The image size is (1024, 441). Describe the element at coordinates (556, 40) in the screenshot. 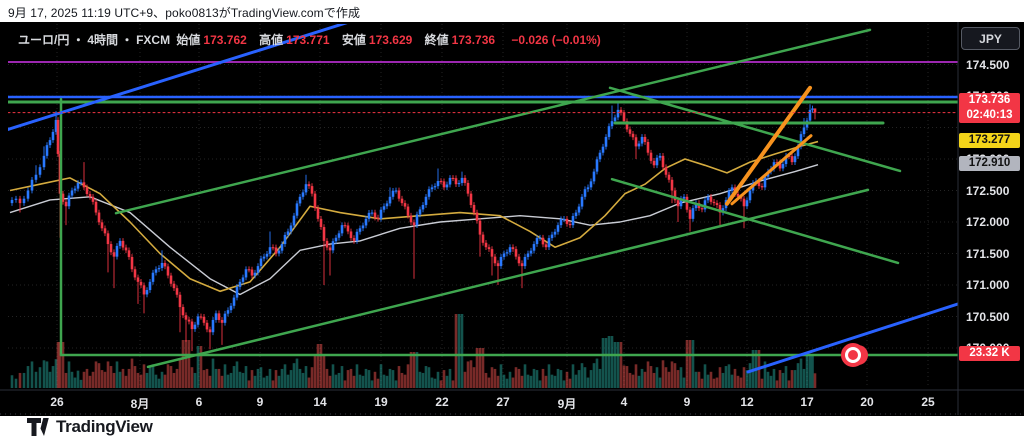

I see `change-value: −0.026 (−0.01%)` at that location.